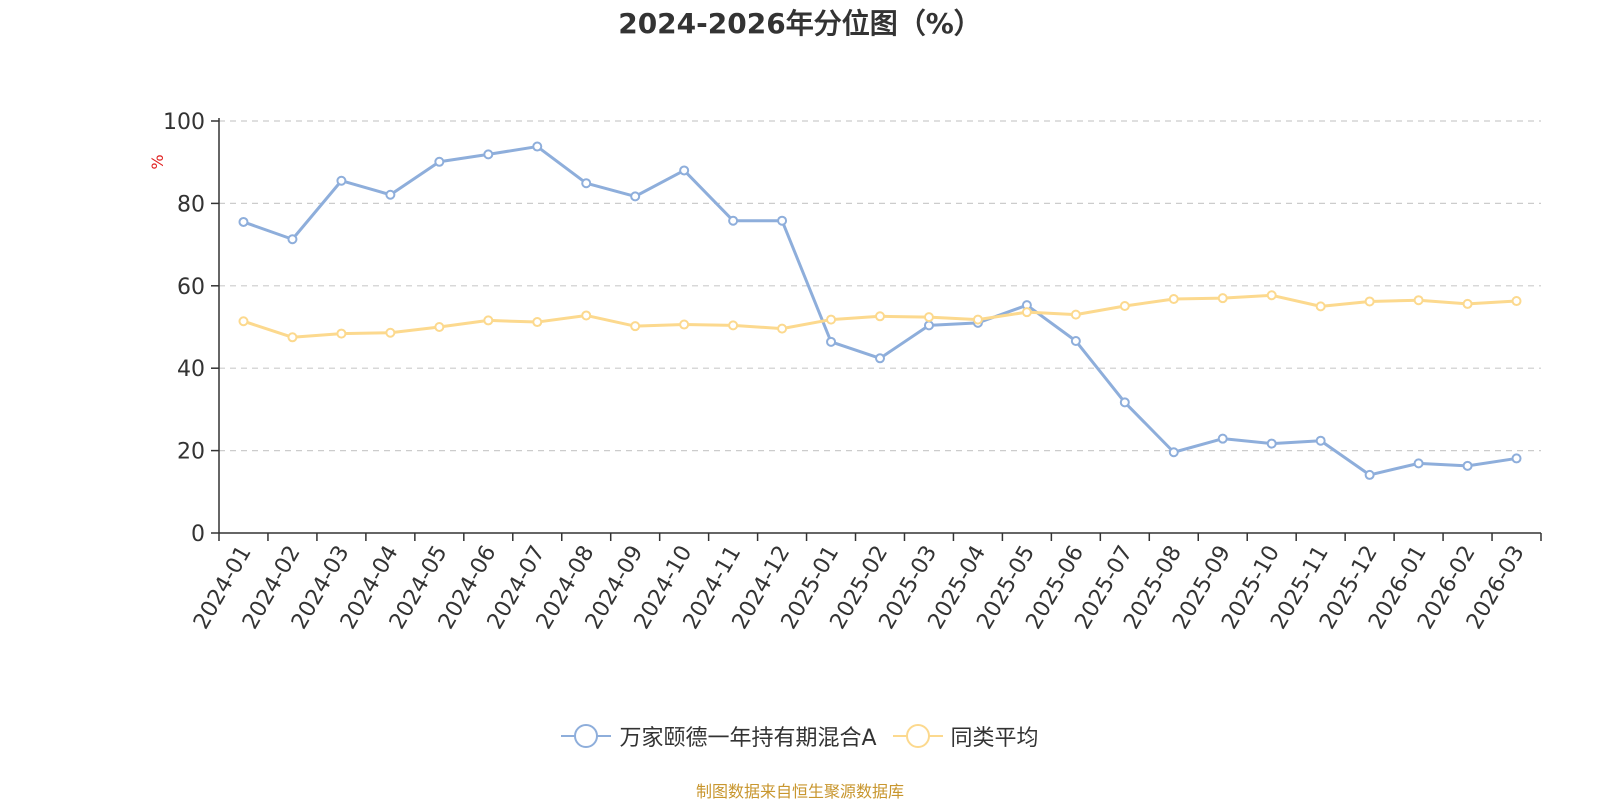 The width and height of the screenshot is (1600, 800). Describe the element at coordinates (191, 369) in the screenshot. I see `y-tick-label: 40` at that location.